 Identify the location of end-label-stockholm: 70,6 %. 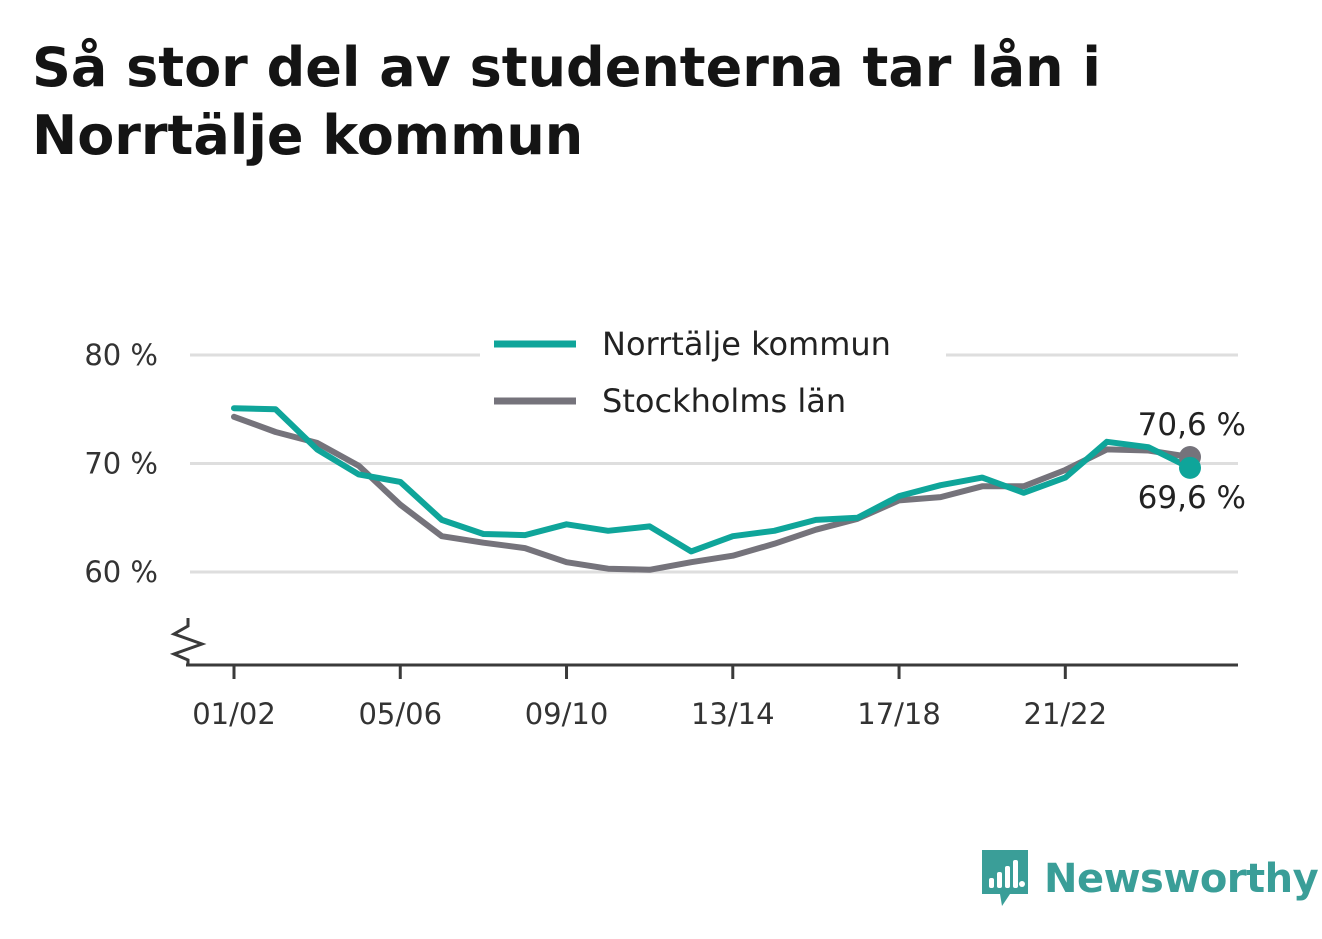
(1192, 425).